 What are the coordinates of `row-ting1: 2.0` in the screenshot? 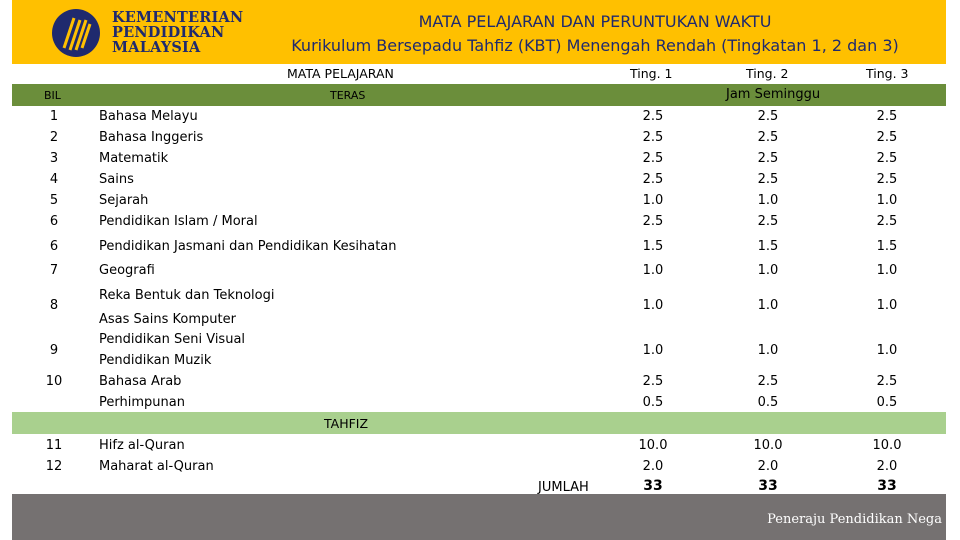 It's located at (653, 466).